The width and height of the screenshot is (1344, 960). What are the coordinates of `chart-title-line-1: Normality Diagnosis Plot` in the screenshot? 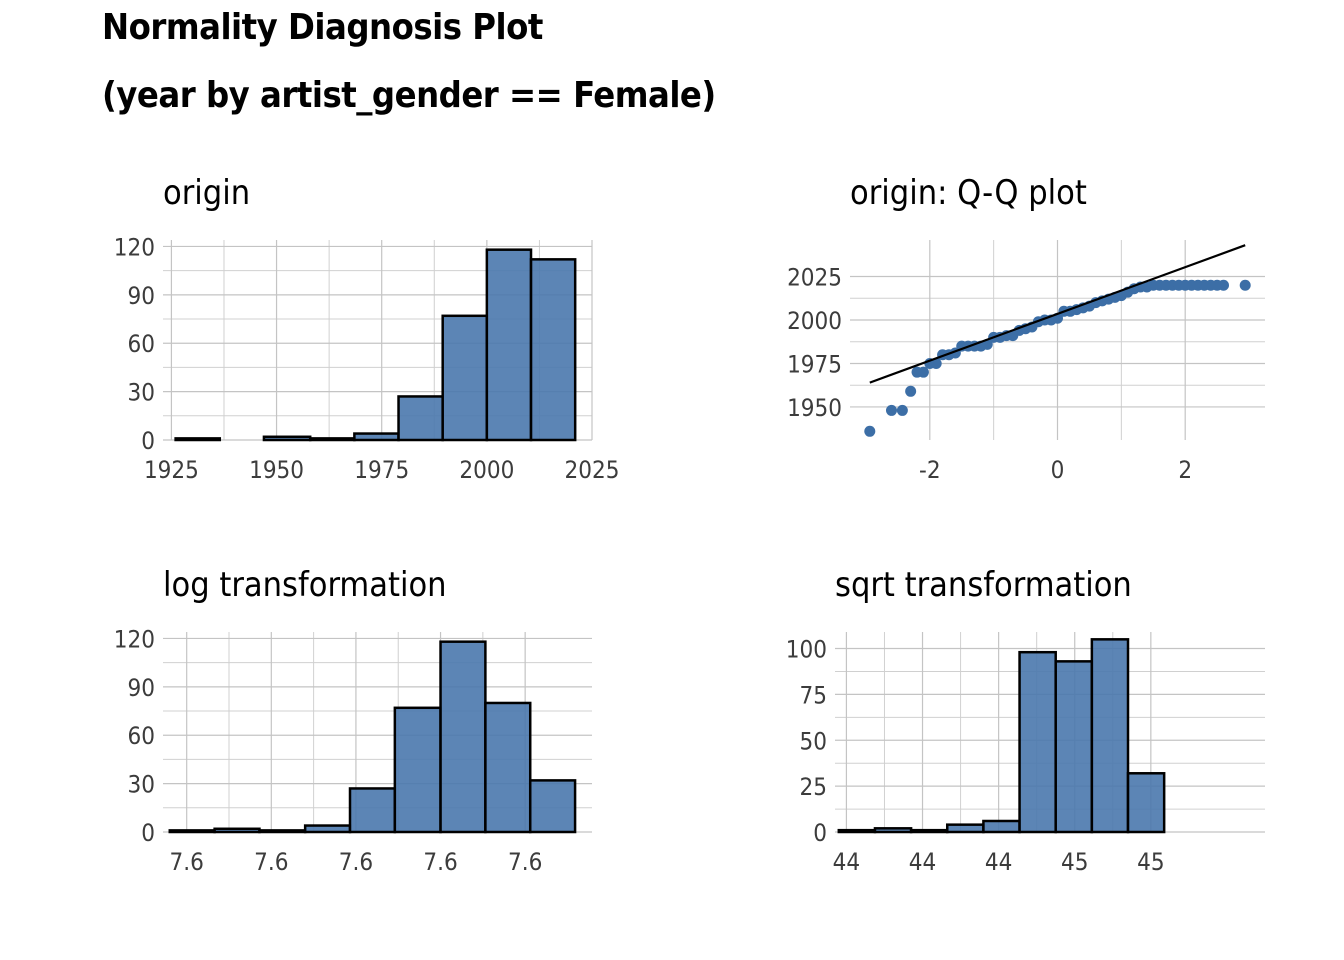 It's located at (322, 27).